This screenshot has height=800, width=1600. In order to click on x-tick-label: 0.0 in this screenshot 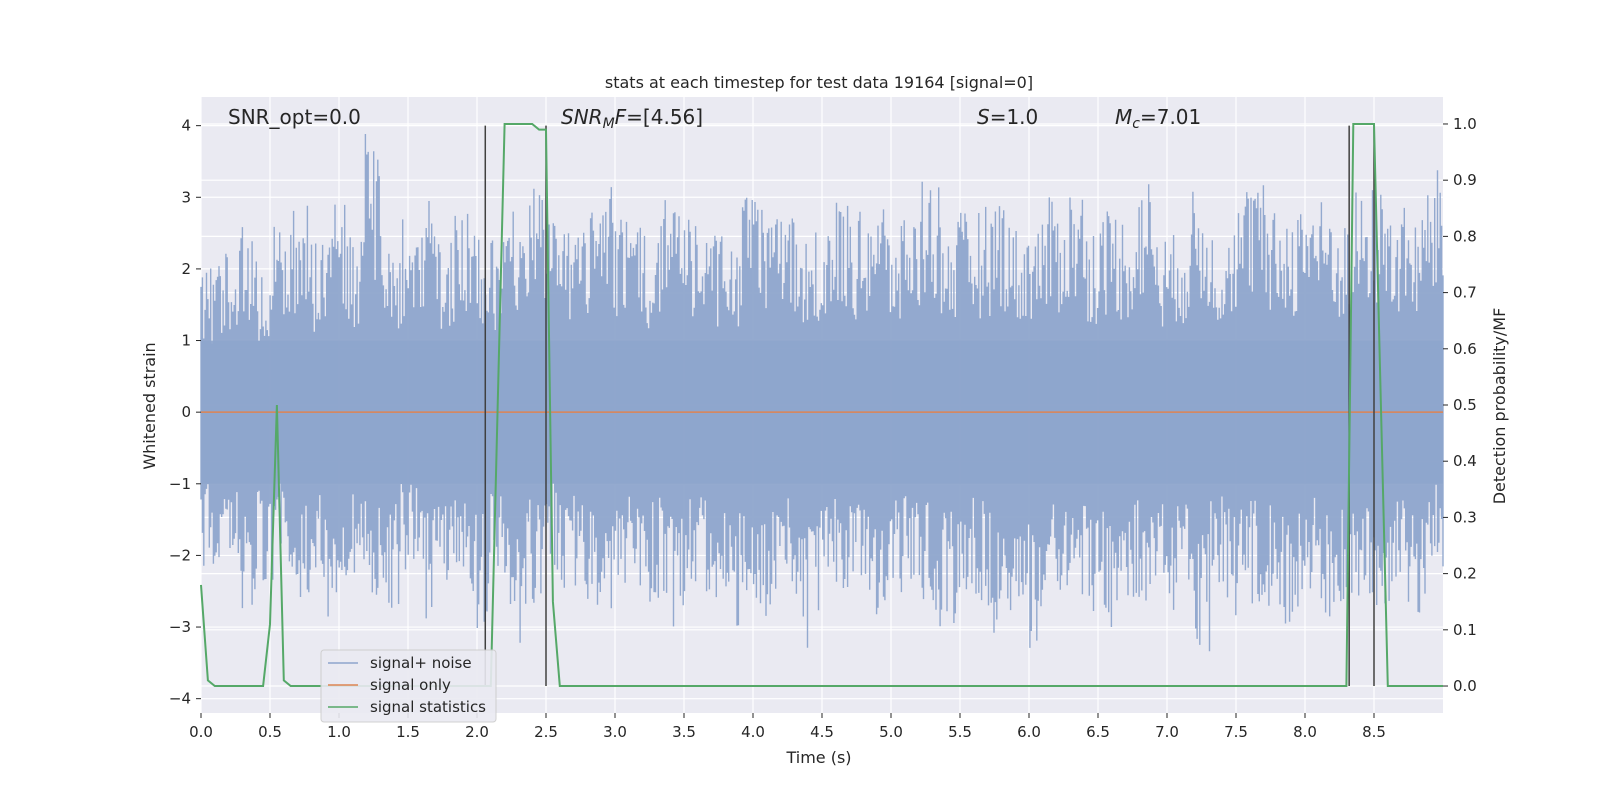, I will do `click(201, 732)`.